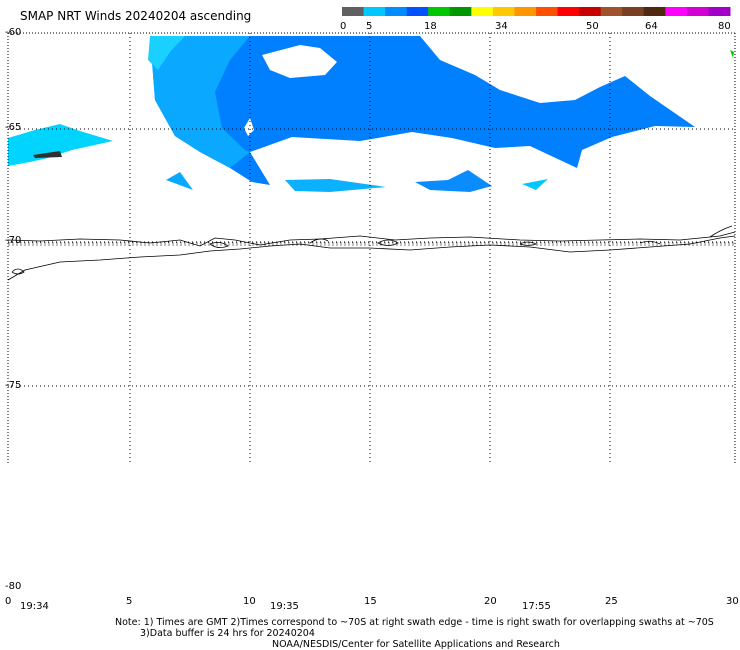  I want to click on lon-label-30: 30, so click(732, 601).